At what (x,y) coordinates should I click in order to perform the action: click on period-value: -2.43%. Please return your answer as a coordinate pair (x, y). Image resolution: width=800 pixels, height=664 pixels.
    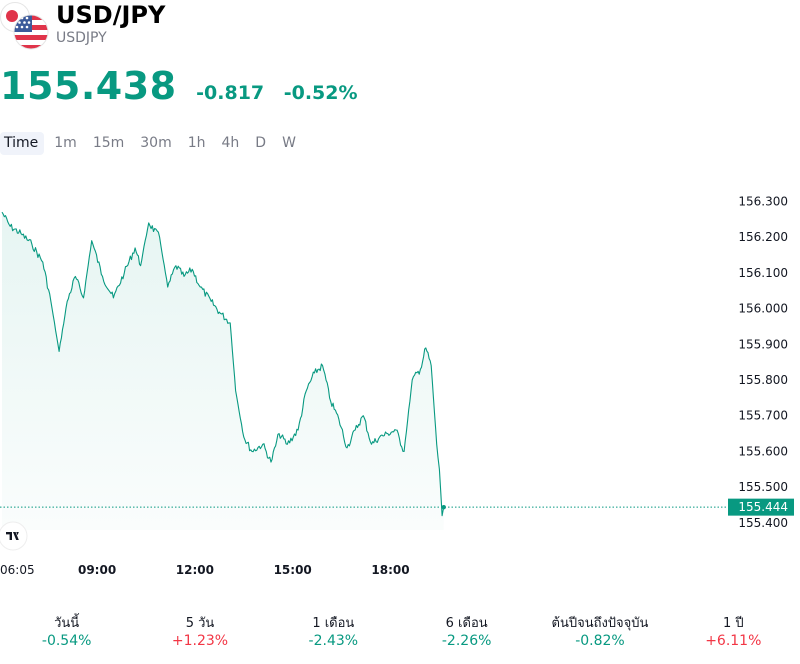
    Looking at the image, I should click on (333, 641).